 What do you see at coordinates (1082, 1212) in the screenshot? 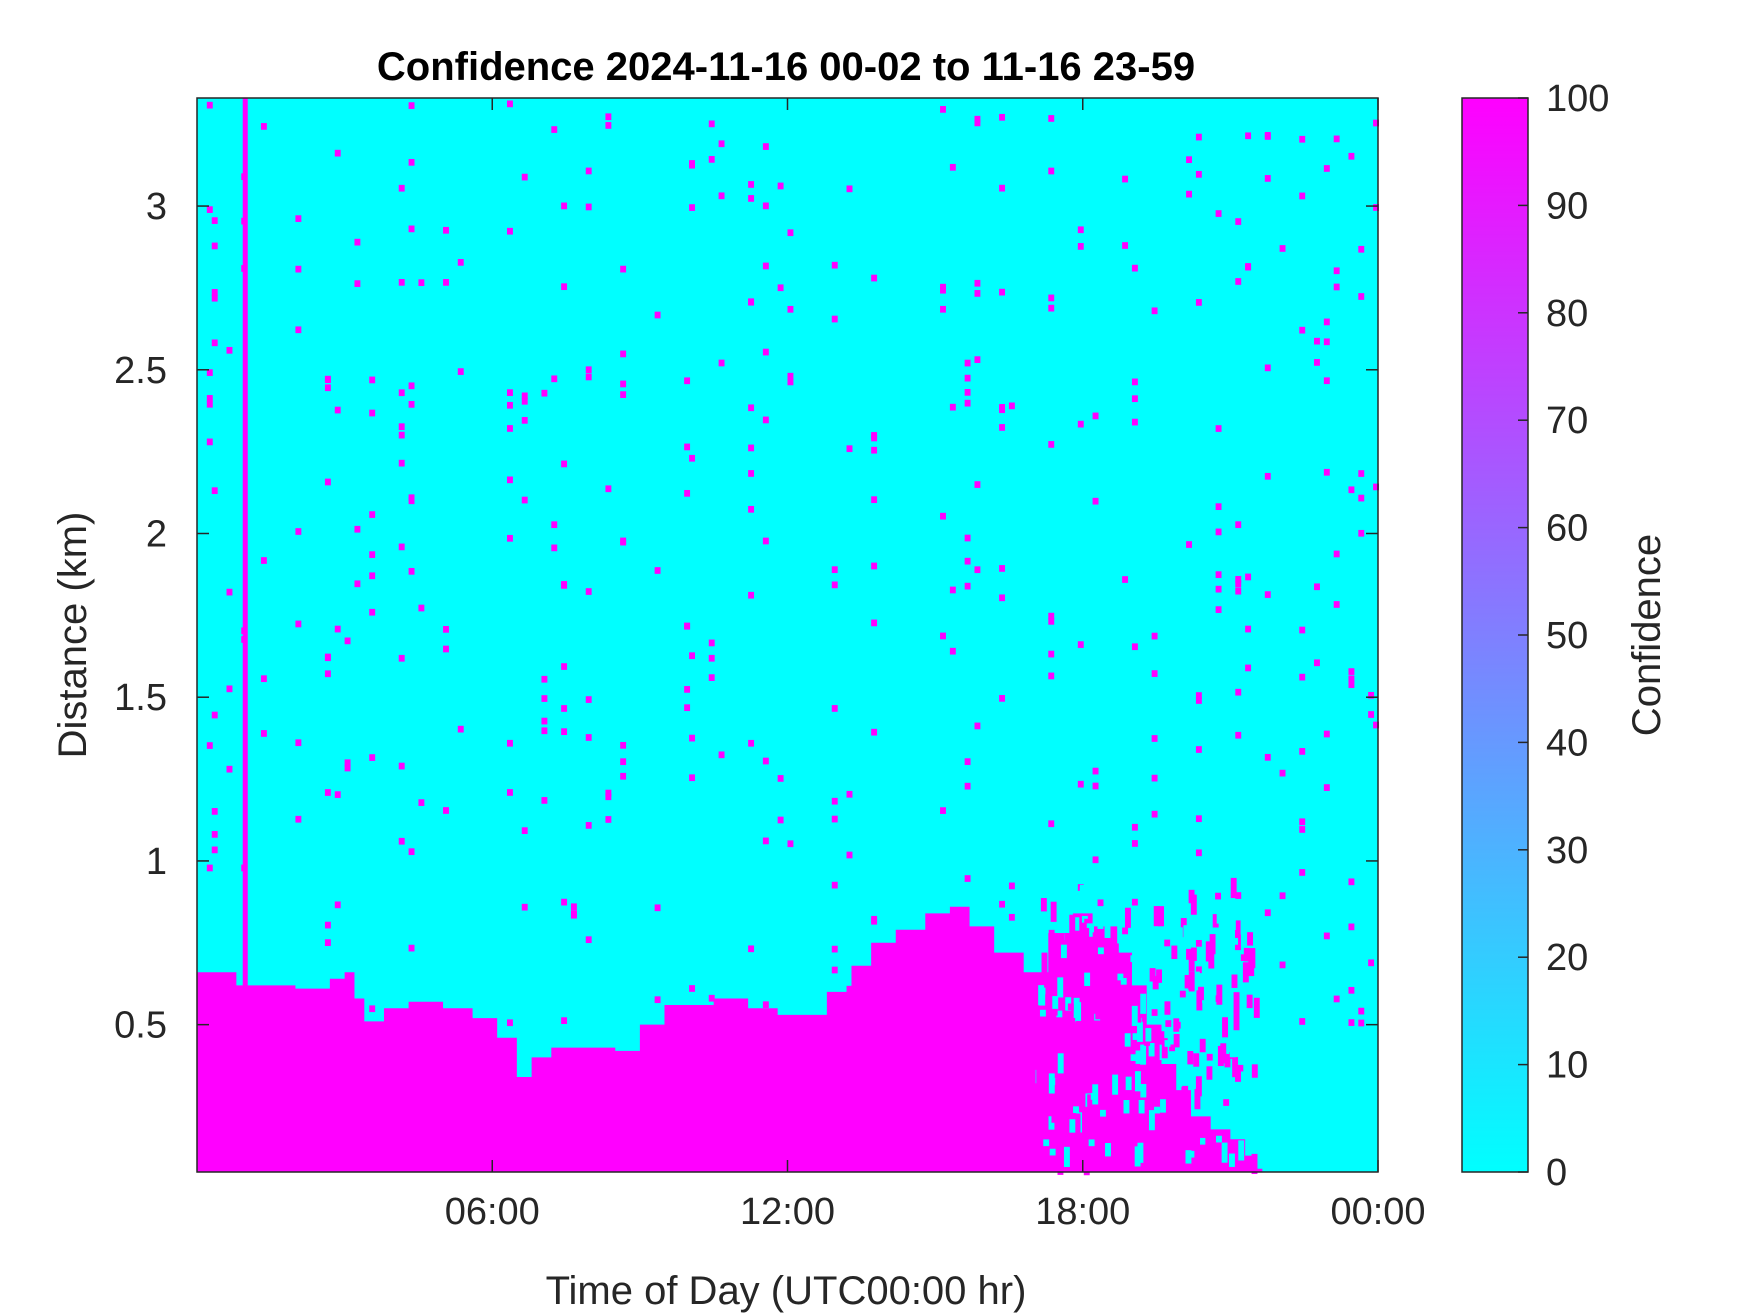
I see `x-tick-label: 18:00` at bounding box center [1082, 1212].